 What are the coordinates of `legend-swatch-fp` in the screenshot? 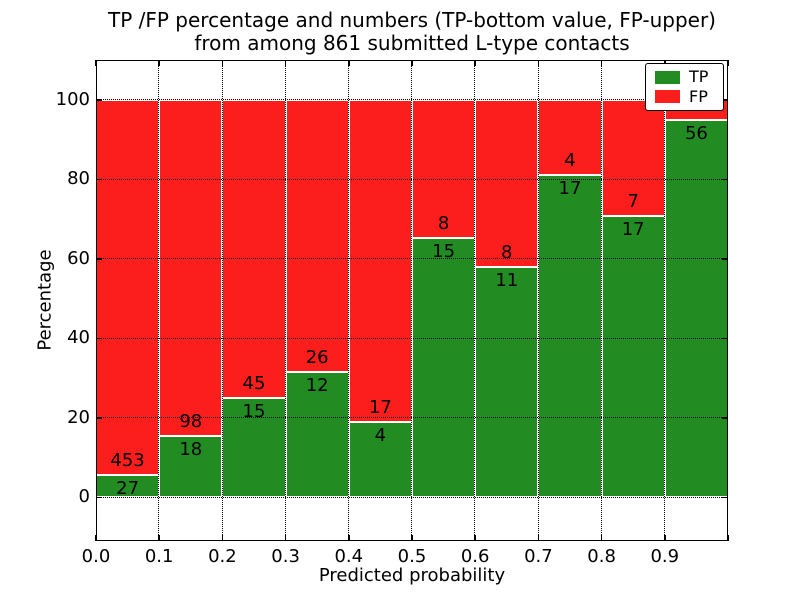 It's located at (667, 97).